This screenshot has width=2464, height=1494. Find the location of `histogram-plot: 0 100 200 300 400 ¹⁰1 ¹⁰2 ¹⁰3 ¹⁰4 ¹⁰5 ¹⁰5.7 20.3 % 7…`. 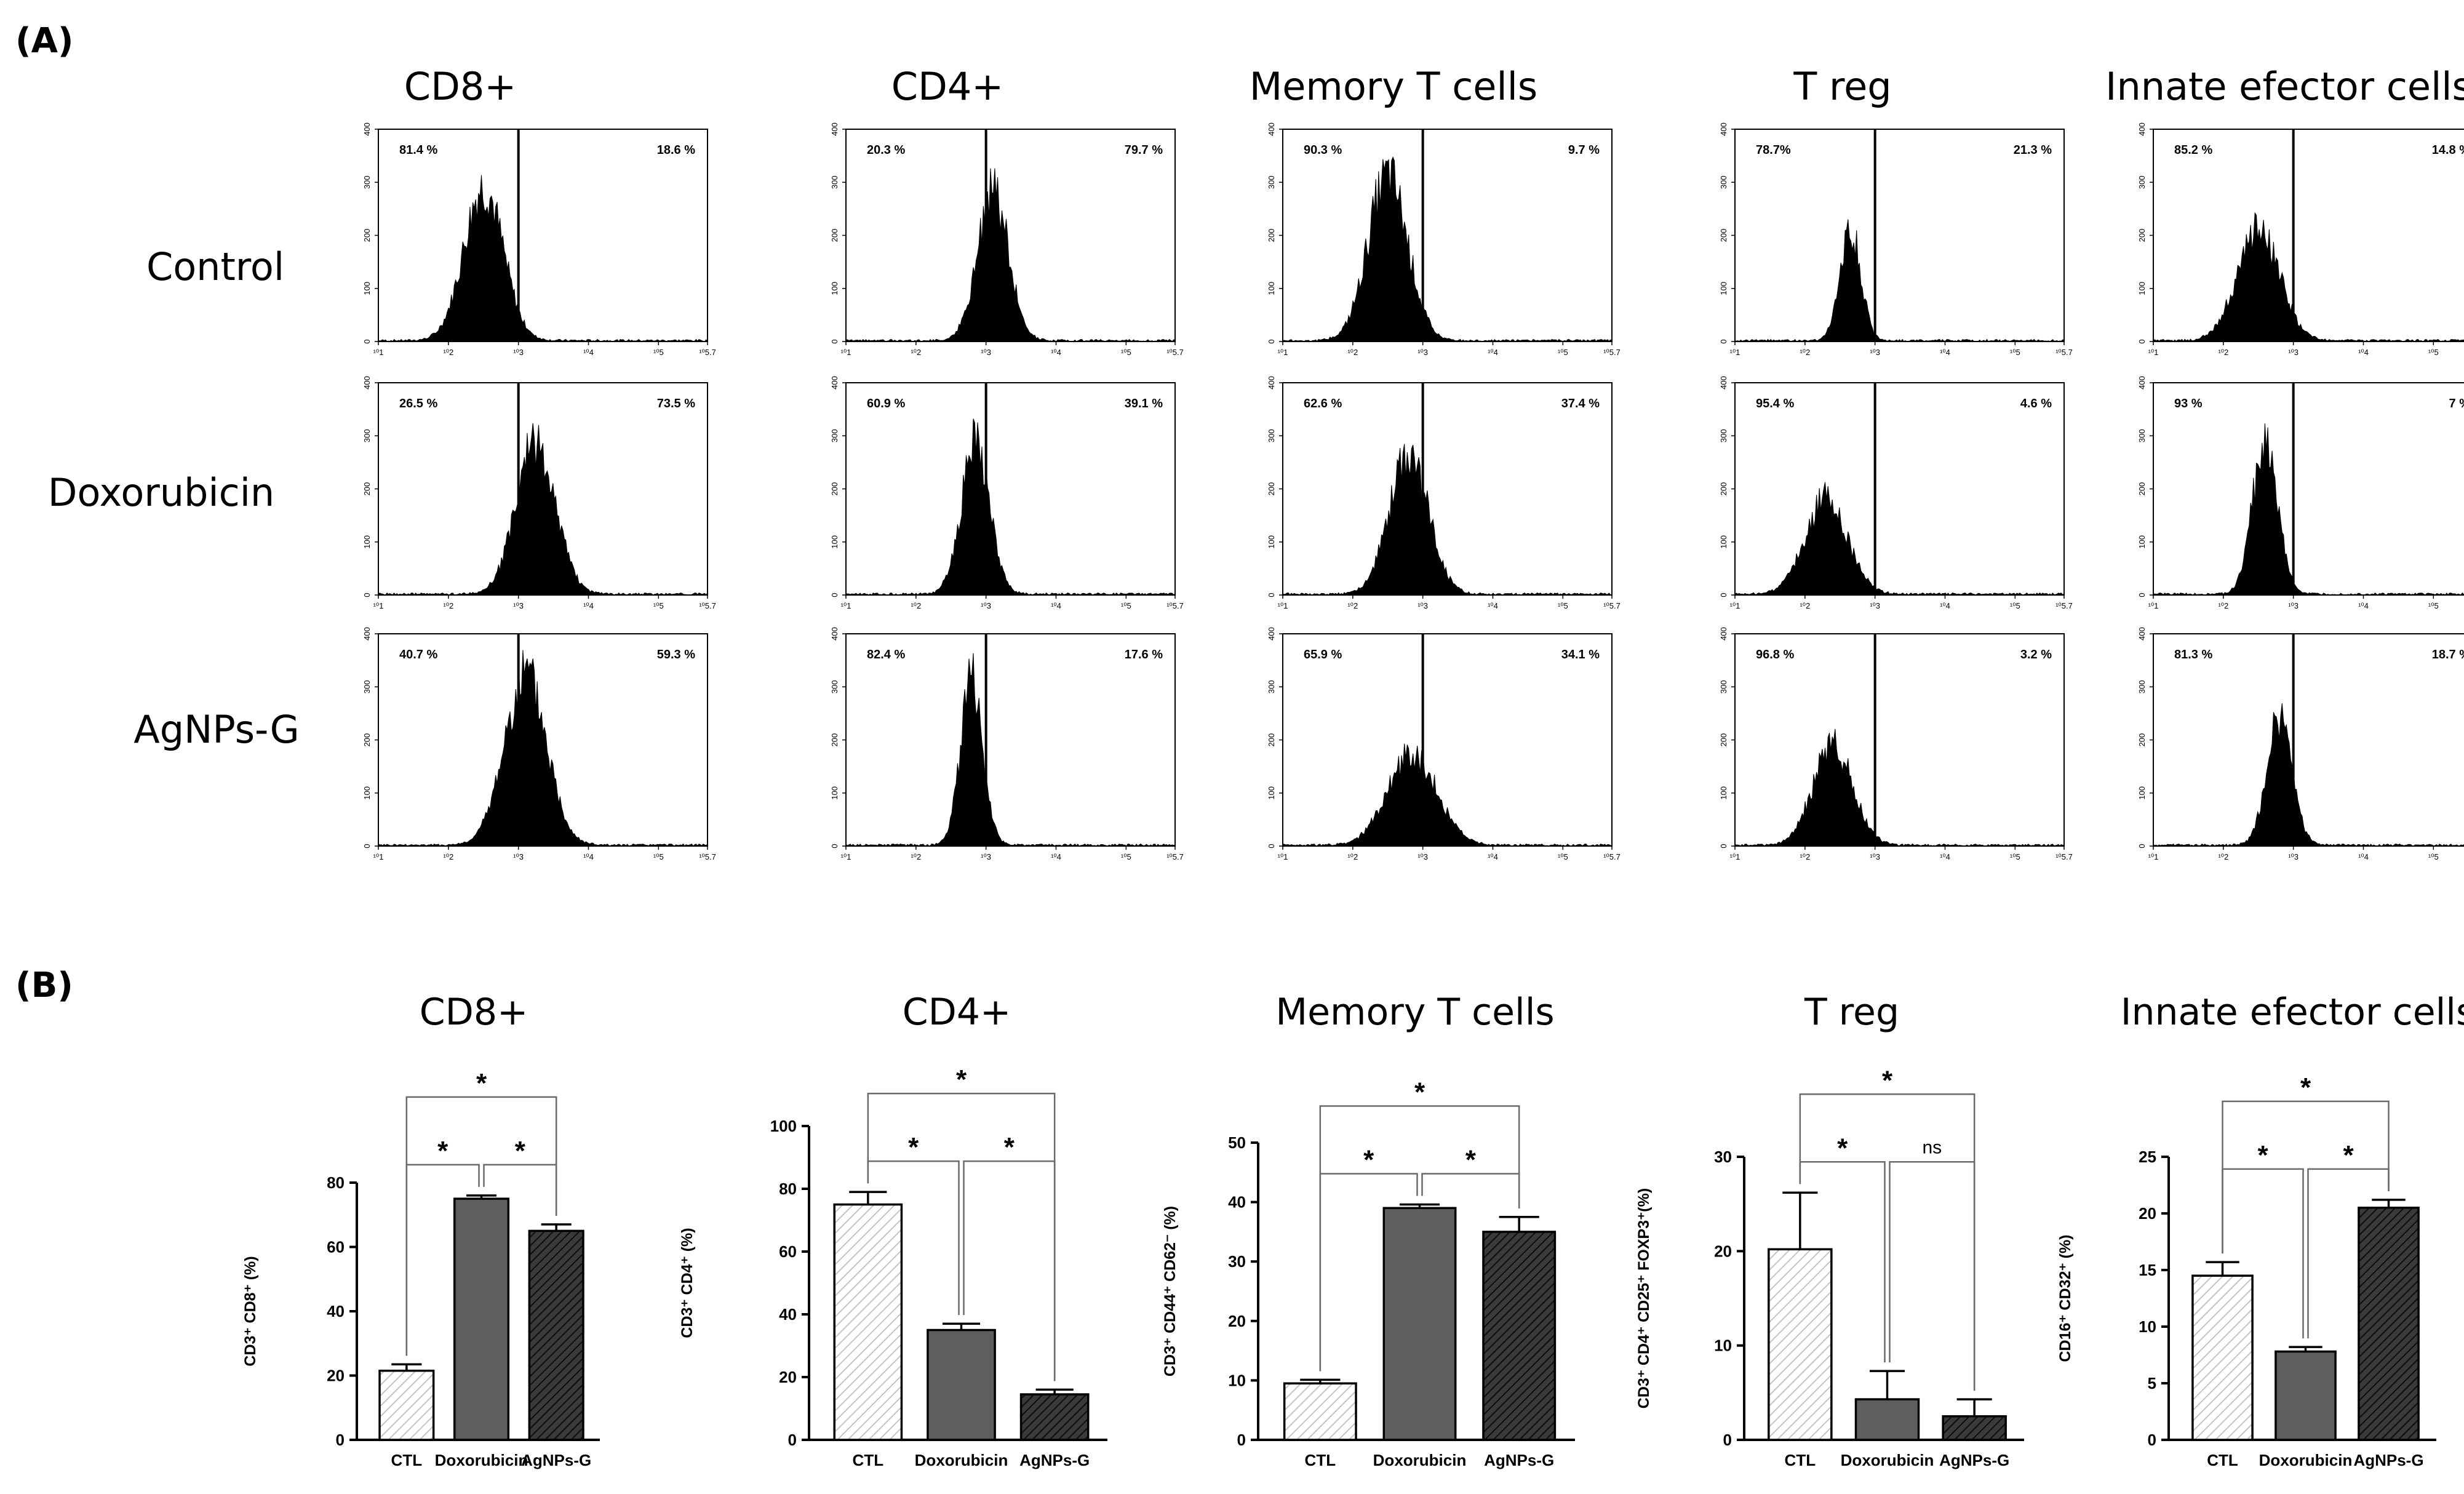

histogram-plot: 0 100 200 300 400 ¹⁰1 ¹⁰2 ¹⁰3 ¹⁰4 ¹⁰5 ¹⁰5.7 20.3 % 7… is located at coordinates (1007, 240).